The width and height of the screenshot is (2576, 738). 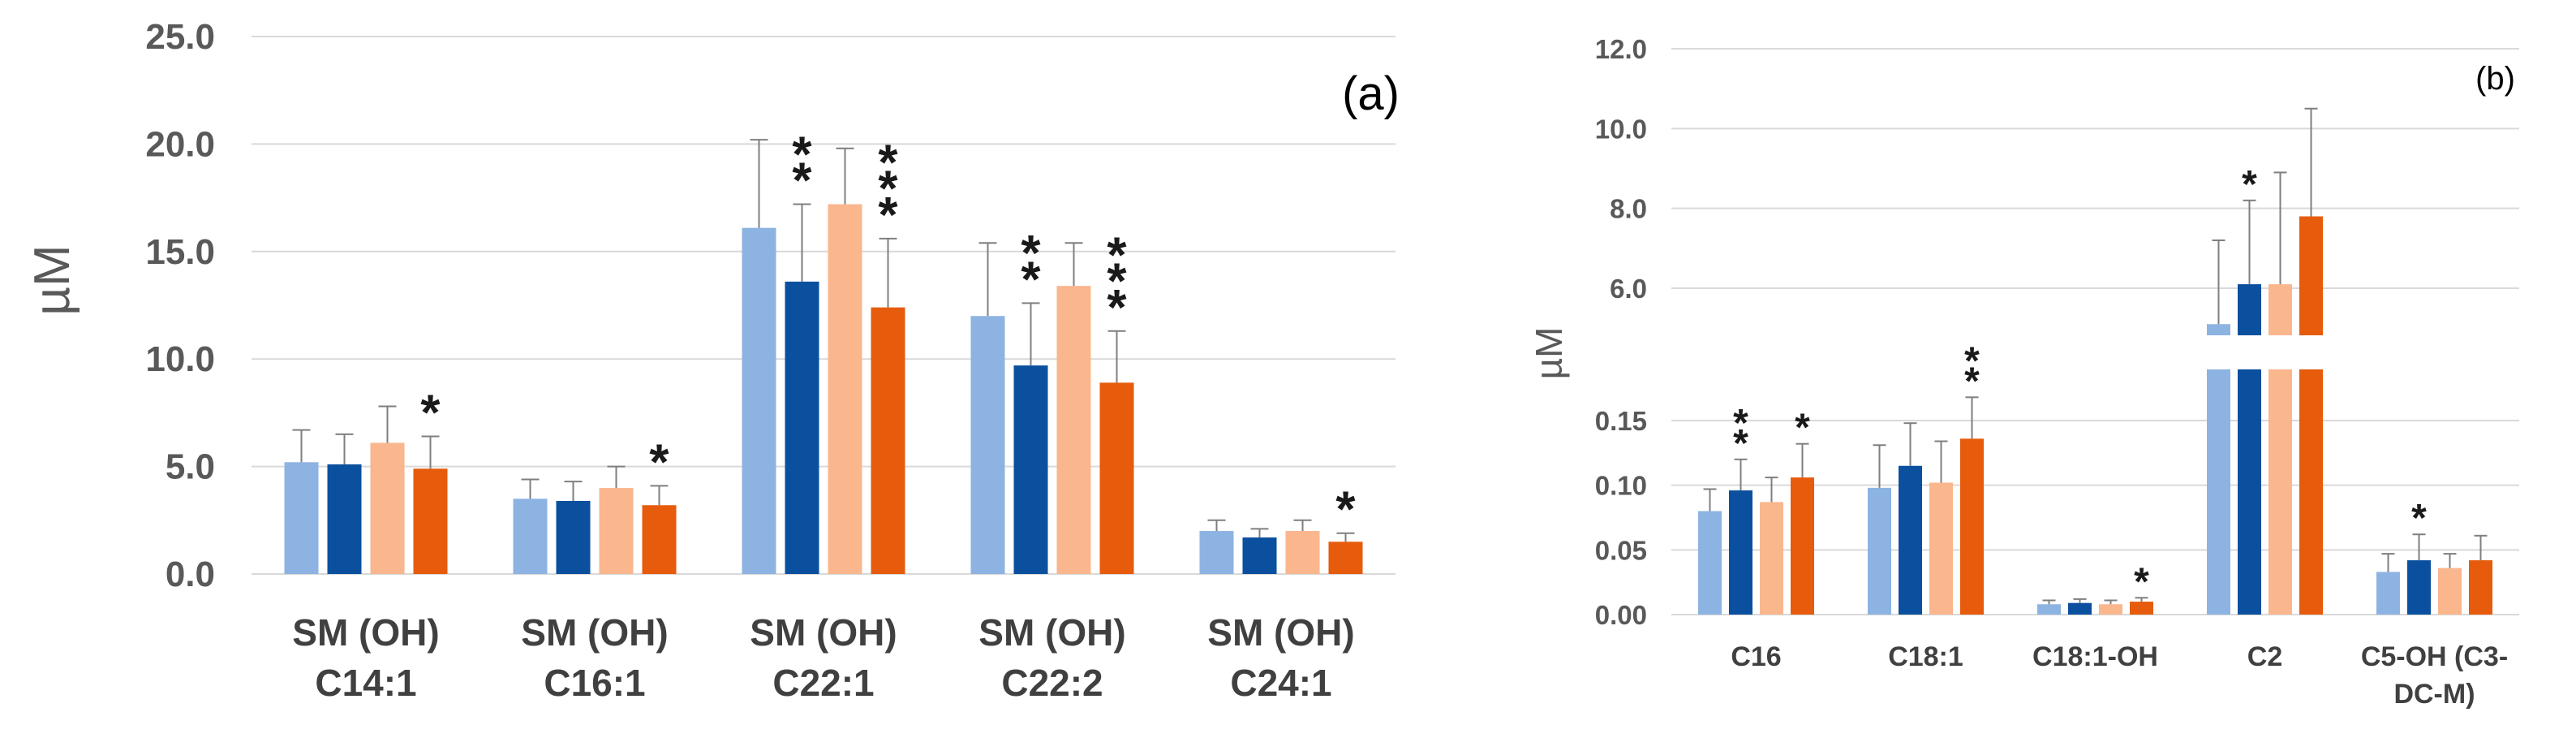 What do you see at coordinates (1621, 550) in the screenshot?
I see `y-tick-label: 0.05` at bounding box center [1621, 550].